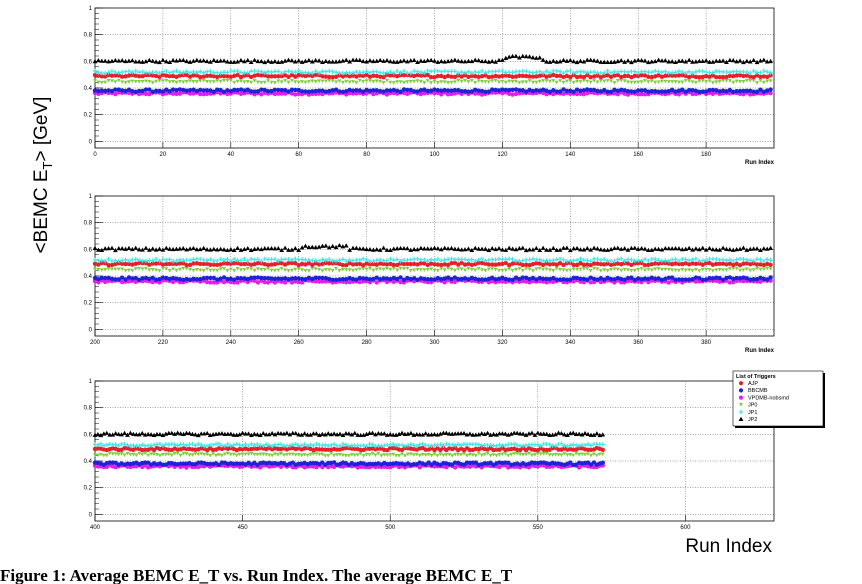 The image size is (862, 584). I want to click on legend-label: BBCMB, so click(758, 391).